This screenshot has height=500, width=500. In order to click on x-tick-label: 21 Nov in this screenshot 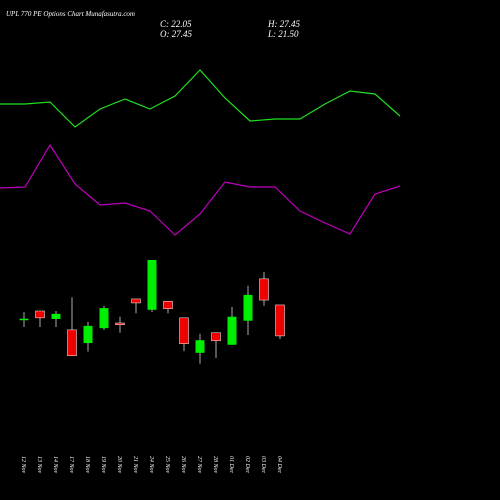, I will do `click(135, 465)`.